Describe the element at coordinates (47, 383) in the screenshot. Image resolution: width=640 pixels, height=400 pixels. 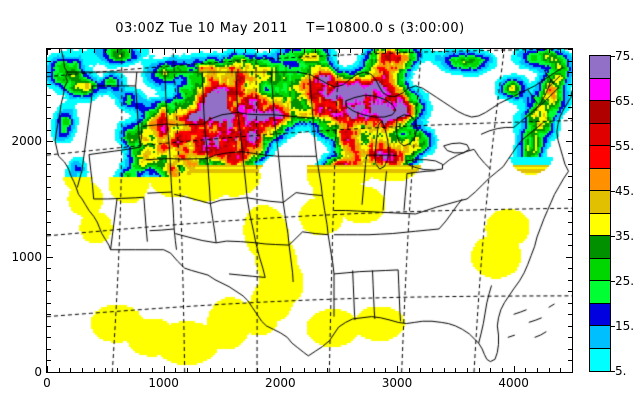
I see `x-axis-tick-label: 0` at that location.